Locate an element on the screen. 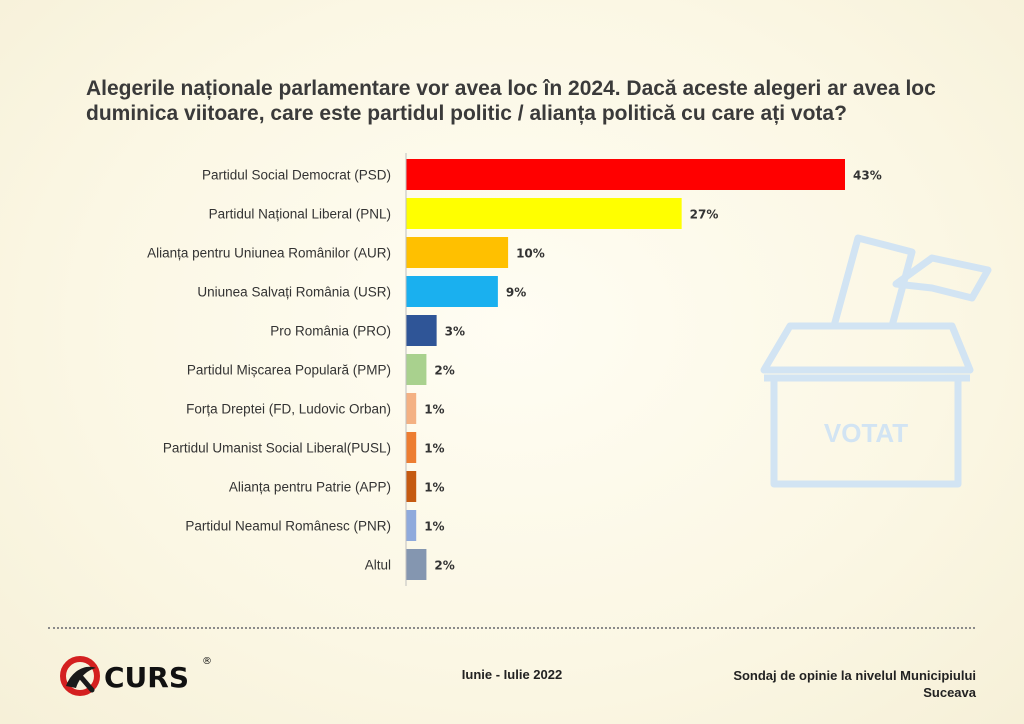  ballot-box-icon: VOTAT is located at coordinates (876, 361).